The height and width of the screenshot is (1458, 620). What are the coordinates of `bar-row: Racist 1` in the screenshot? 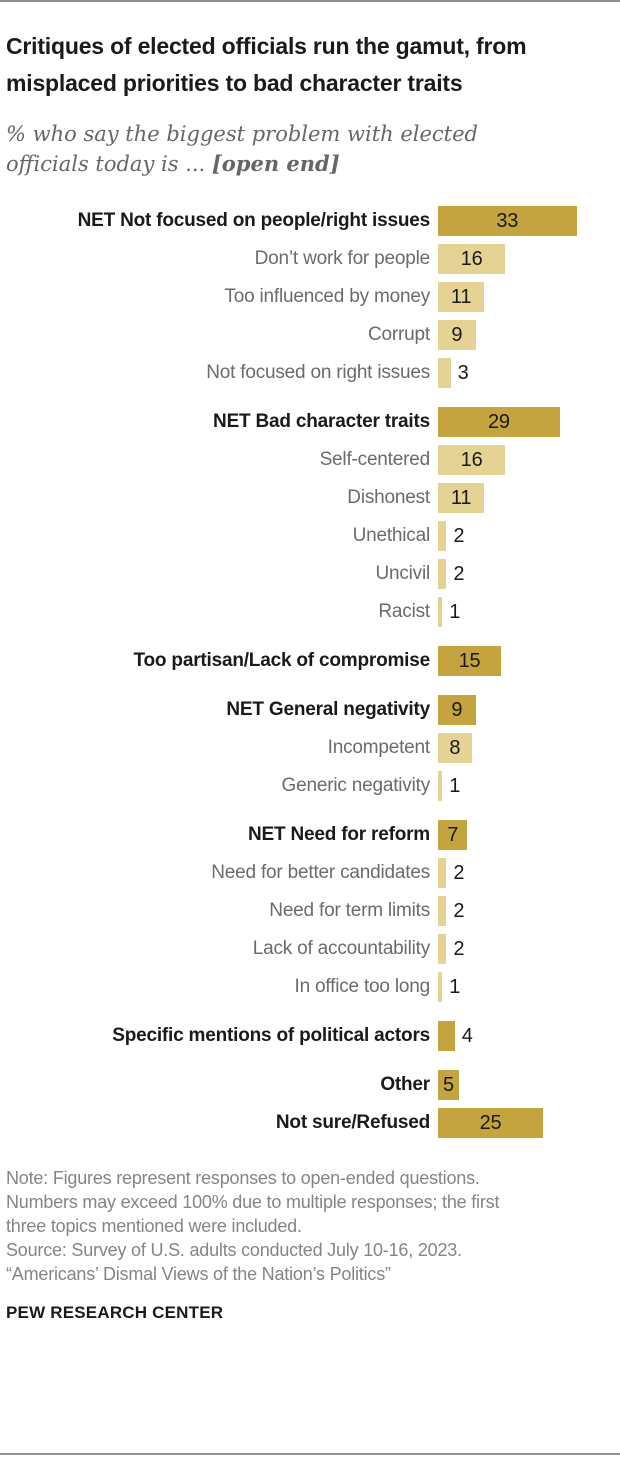 It's located at (310, 612).